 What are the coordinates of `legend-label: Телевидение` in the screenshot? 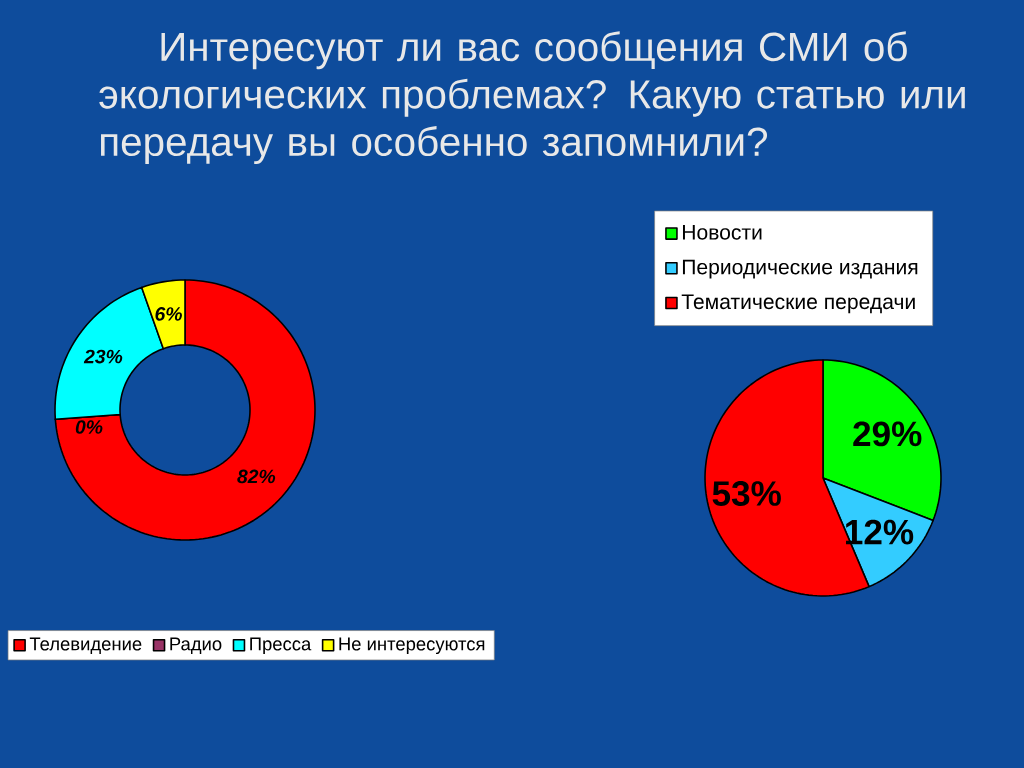 It's located at (85, 645).